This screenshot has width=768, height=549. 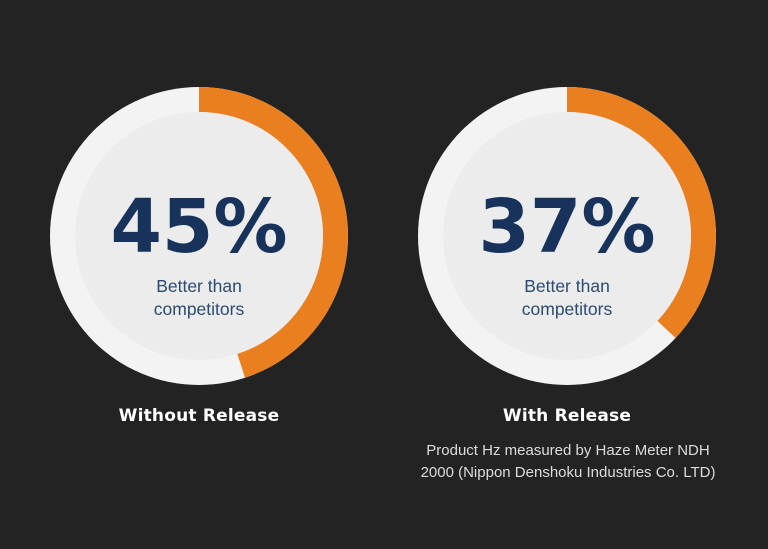 What do you see at coordinates (199, 416) in the screenshot?
I see `gauge-caption-without-release: Without Release` at bounding box center [199, 416].